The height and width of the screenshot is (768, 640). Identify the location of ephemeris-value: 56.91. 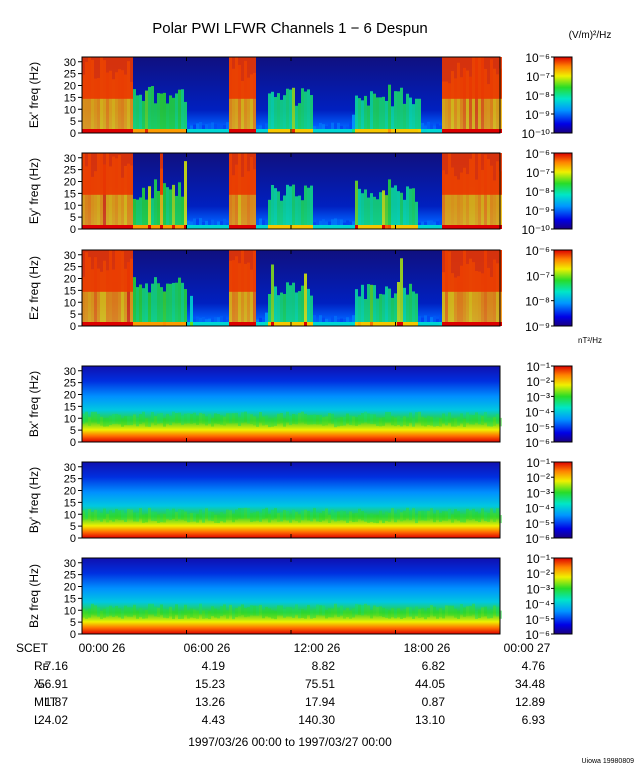
(53, 684).